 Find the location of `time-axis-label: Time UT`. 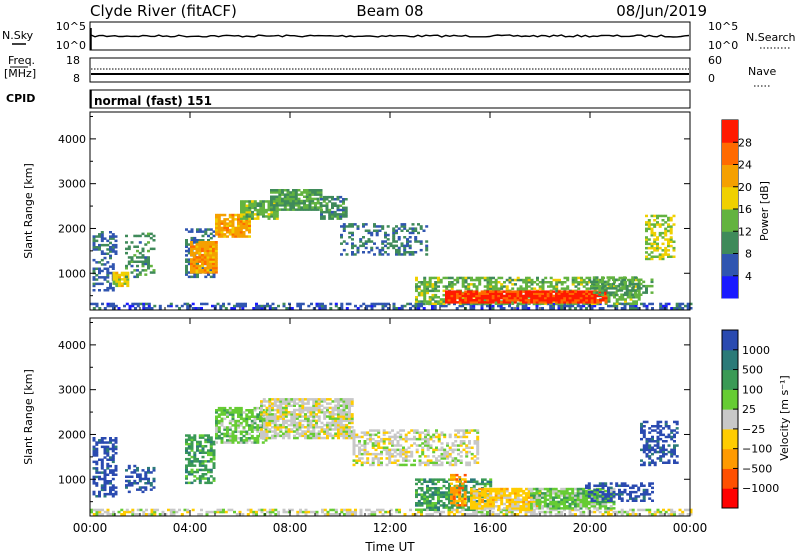

time-axis-label: Time UT is located at coordinates (389, 547).